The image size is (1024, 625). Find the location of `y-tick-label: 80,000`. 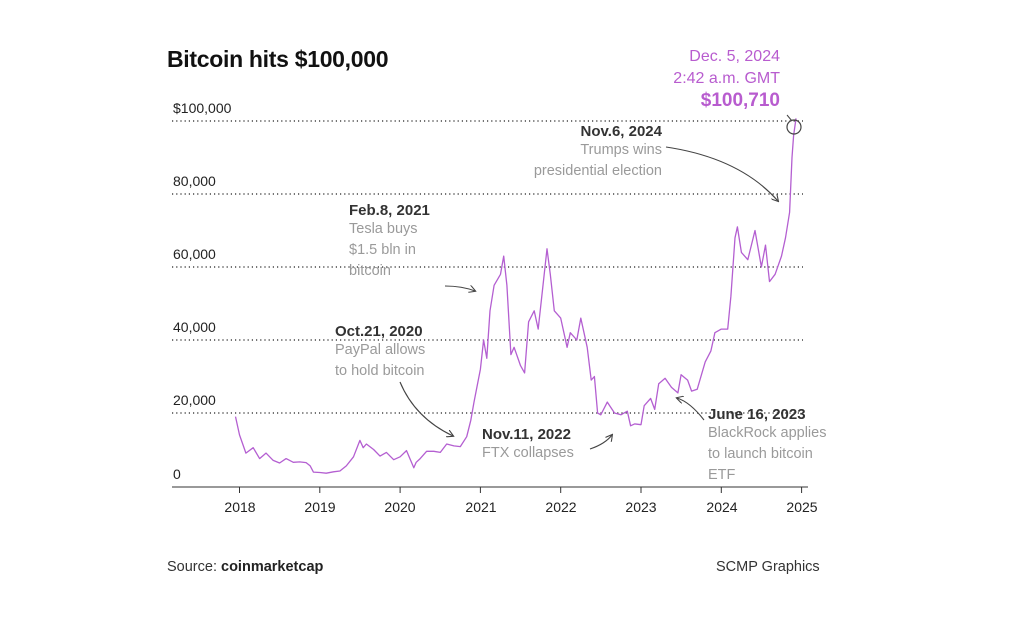

y-tick-label: 80,000 is located at coordinates (194, 181).